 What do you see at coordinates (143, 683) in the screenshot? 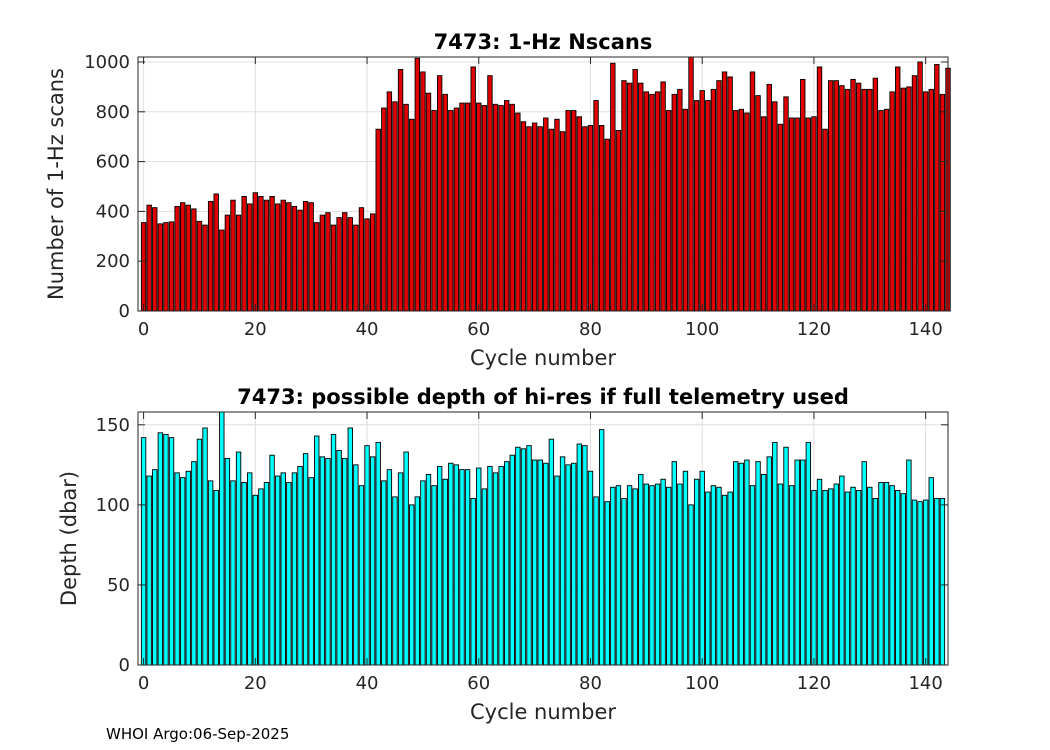
I see `x-tick-label: 0` at bounding box center [143, 683].